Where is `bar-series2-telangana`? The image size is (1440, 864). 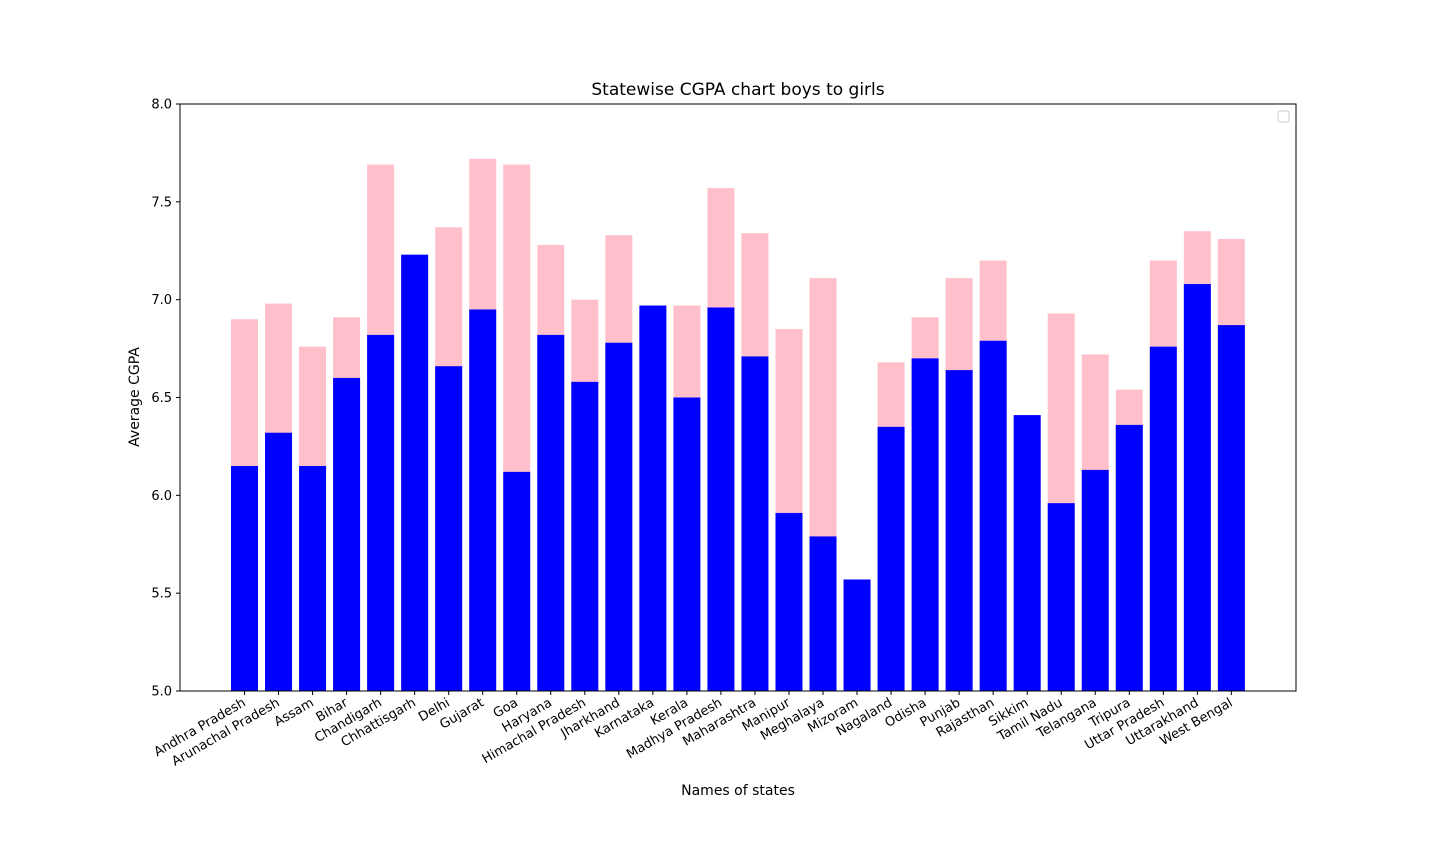 bar-series2-telangana is located at coordinates (1095, 580).